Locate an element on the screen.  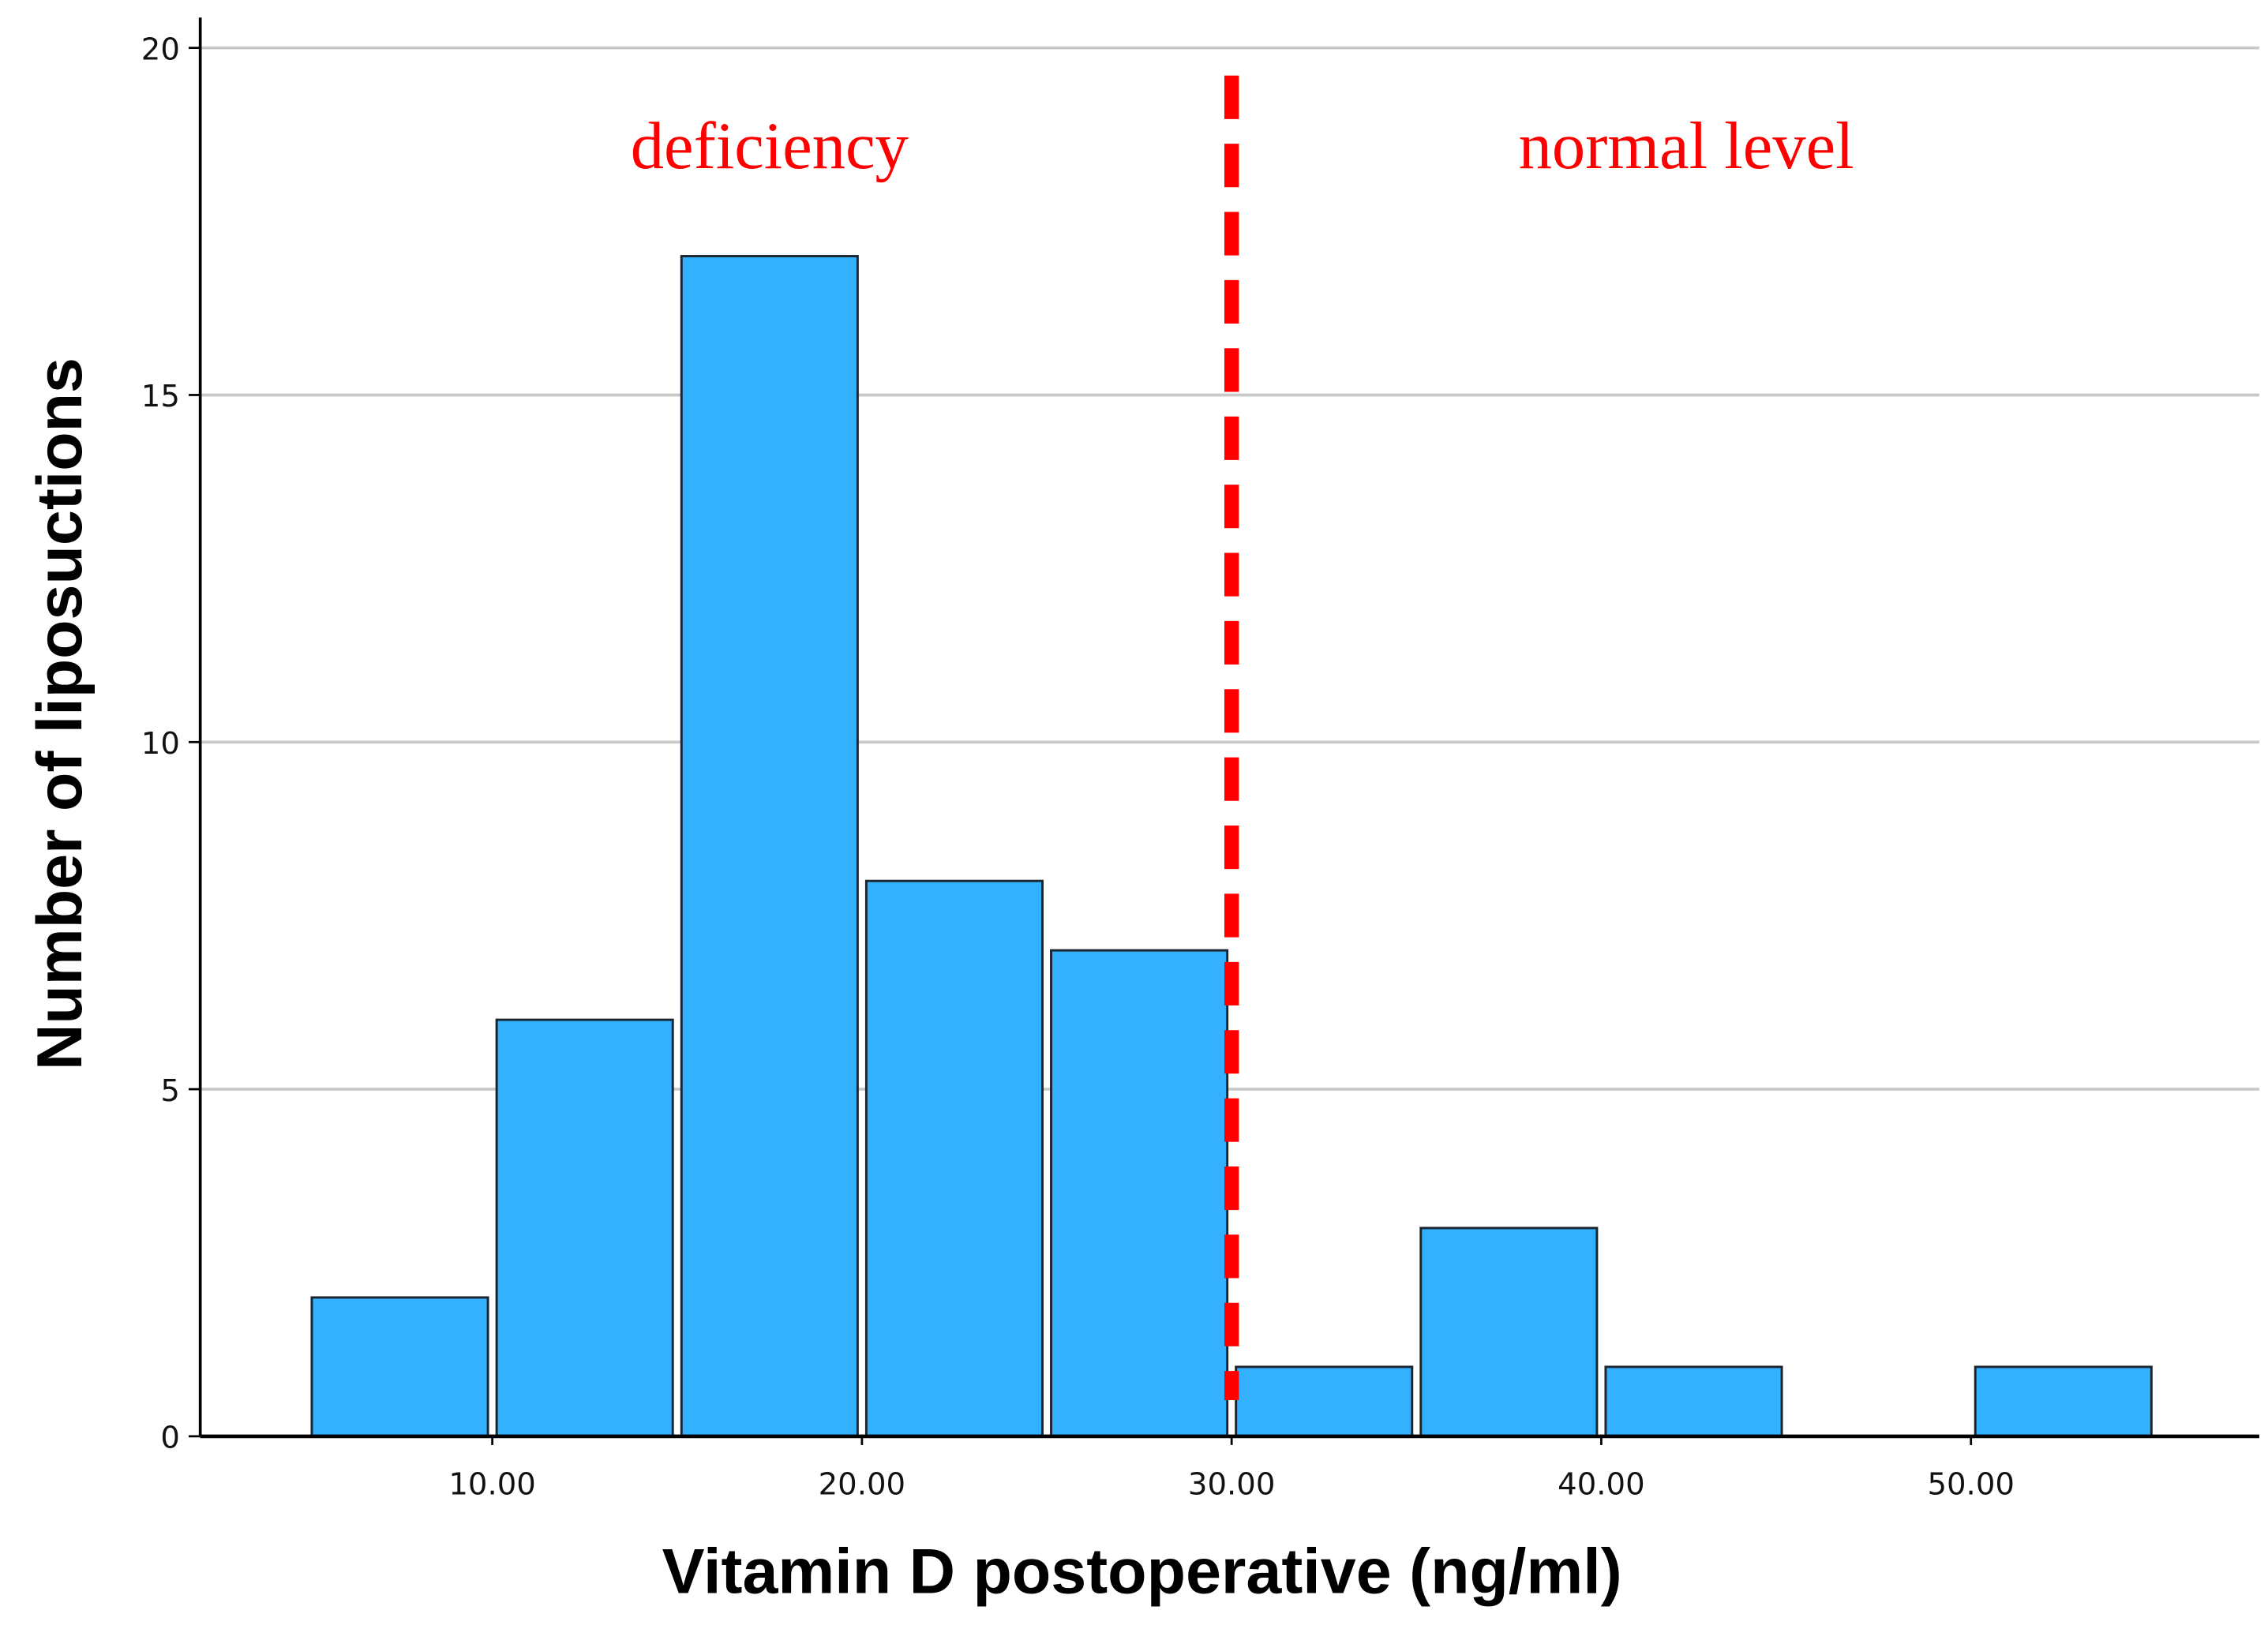
y-tick-label-5: 5 is located at coordinates (170, 1091).